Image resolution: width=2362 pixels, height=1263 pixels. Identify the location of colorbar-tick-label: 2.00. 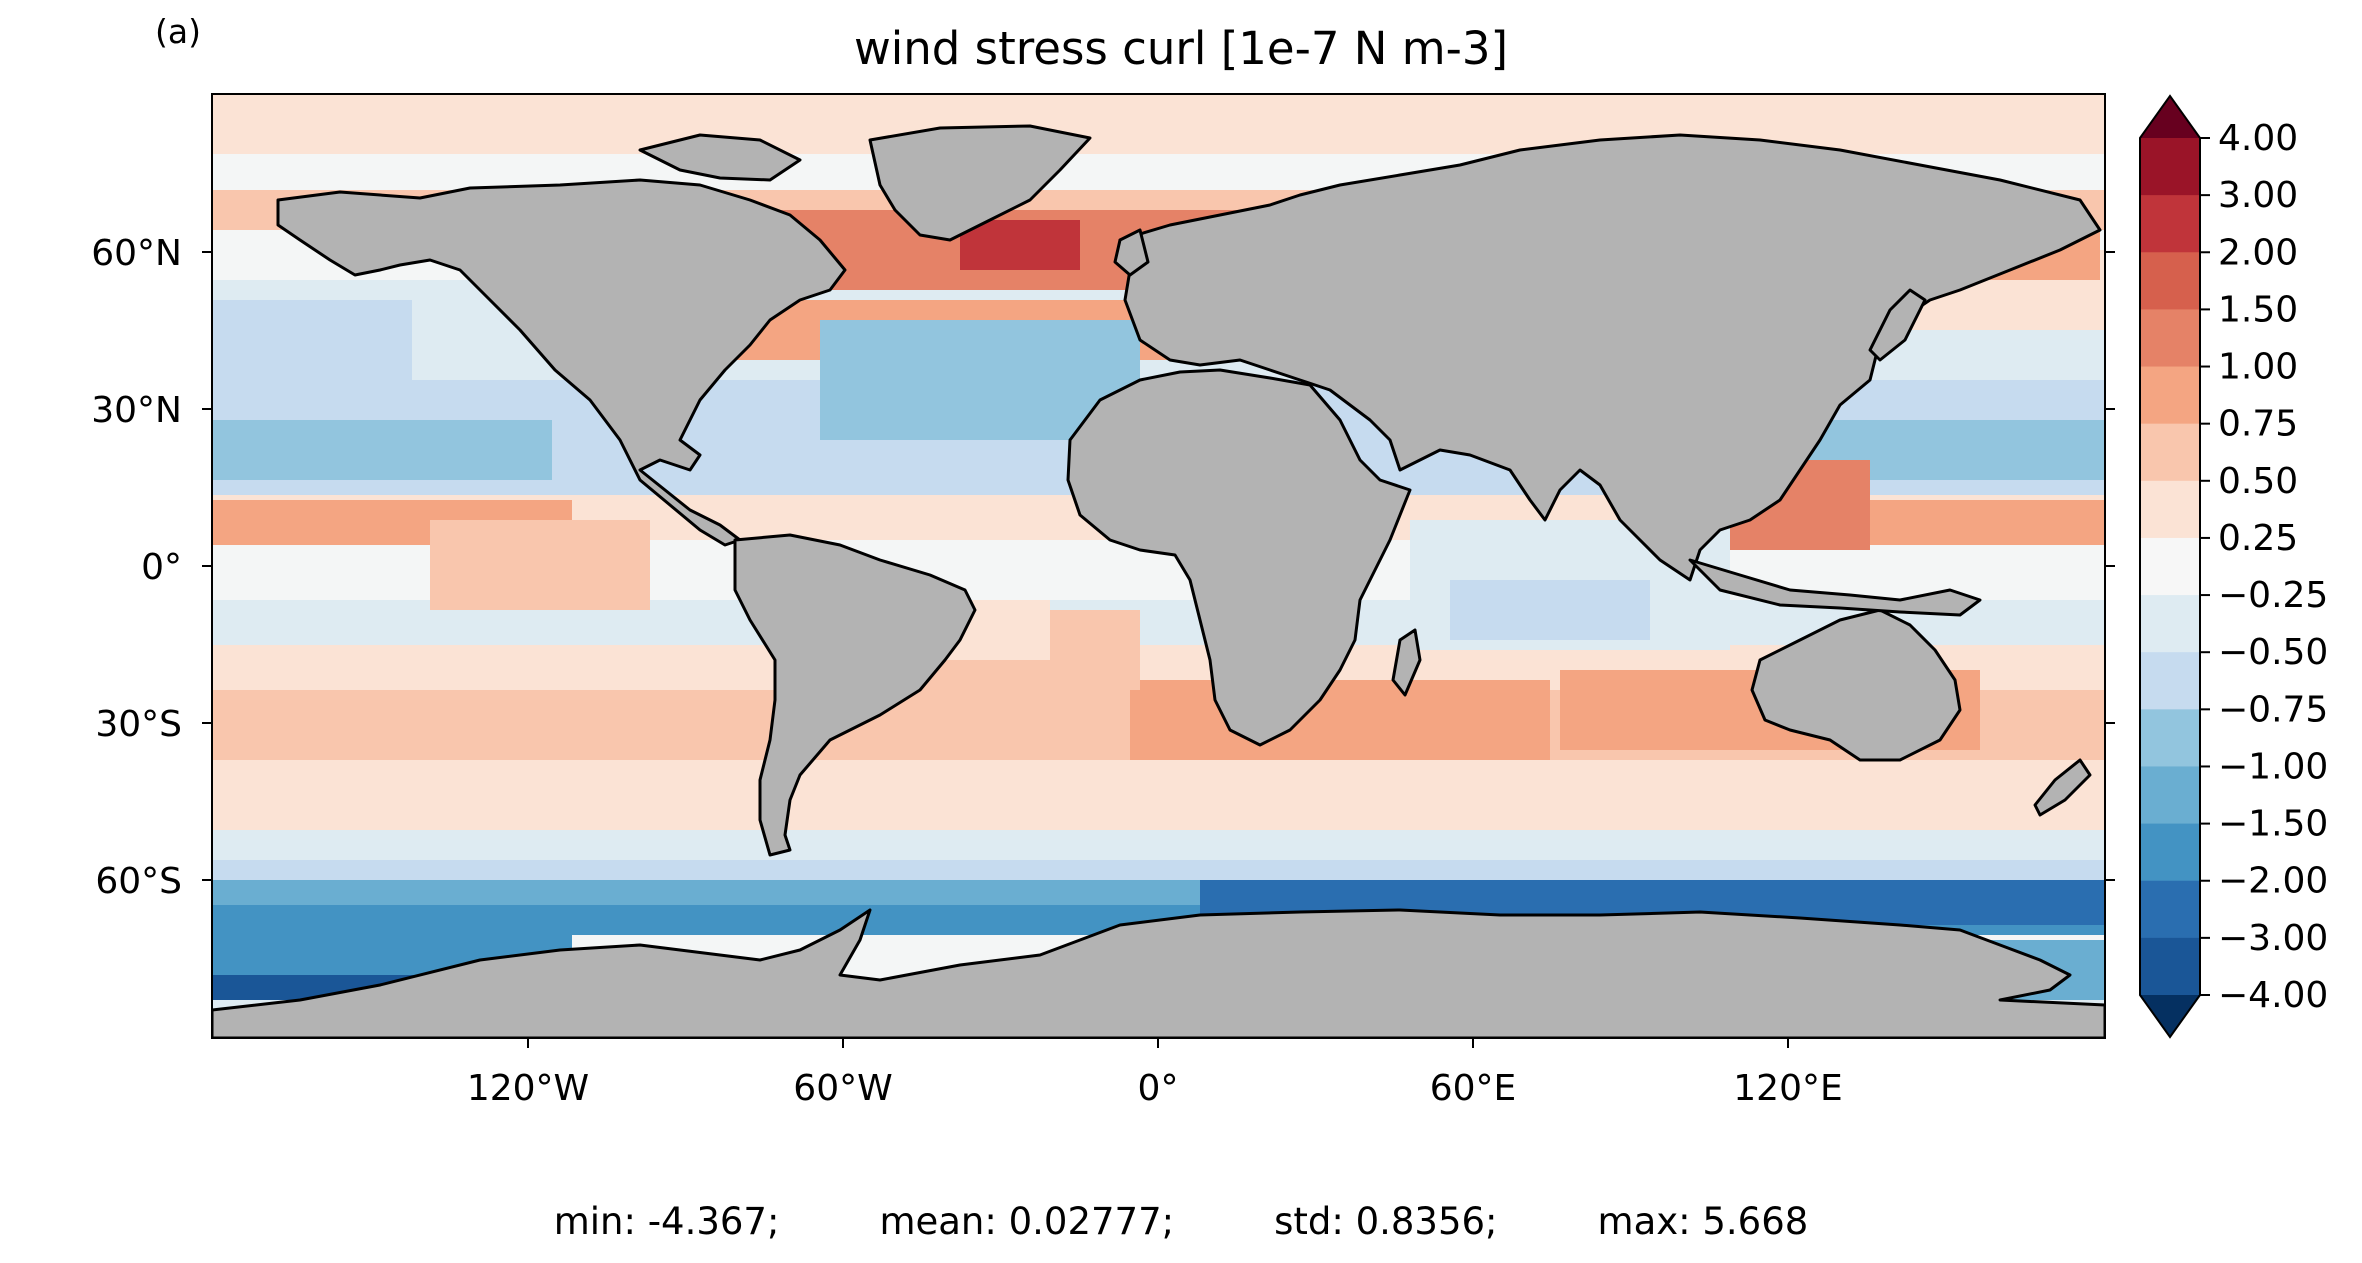
(2258, 252).